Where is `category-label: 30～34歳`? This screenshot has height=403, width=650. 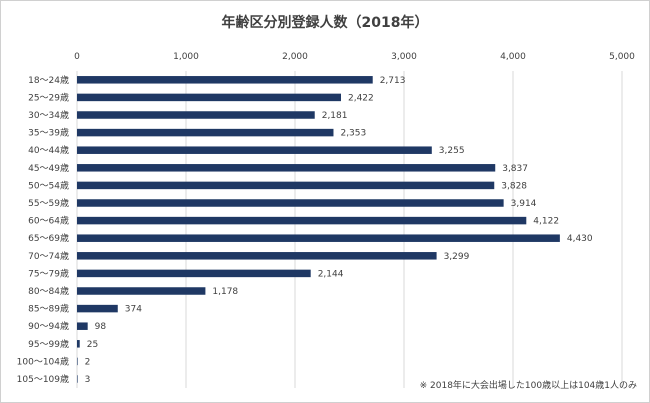 category-label: 30～34歳 is located at coordinates (48, 115).